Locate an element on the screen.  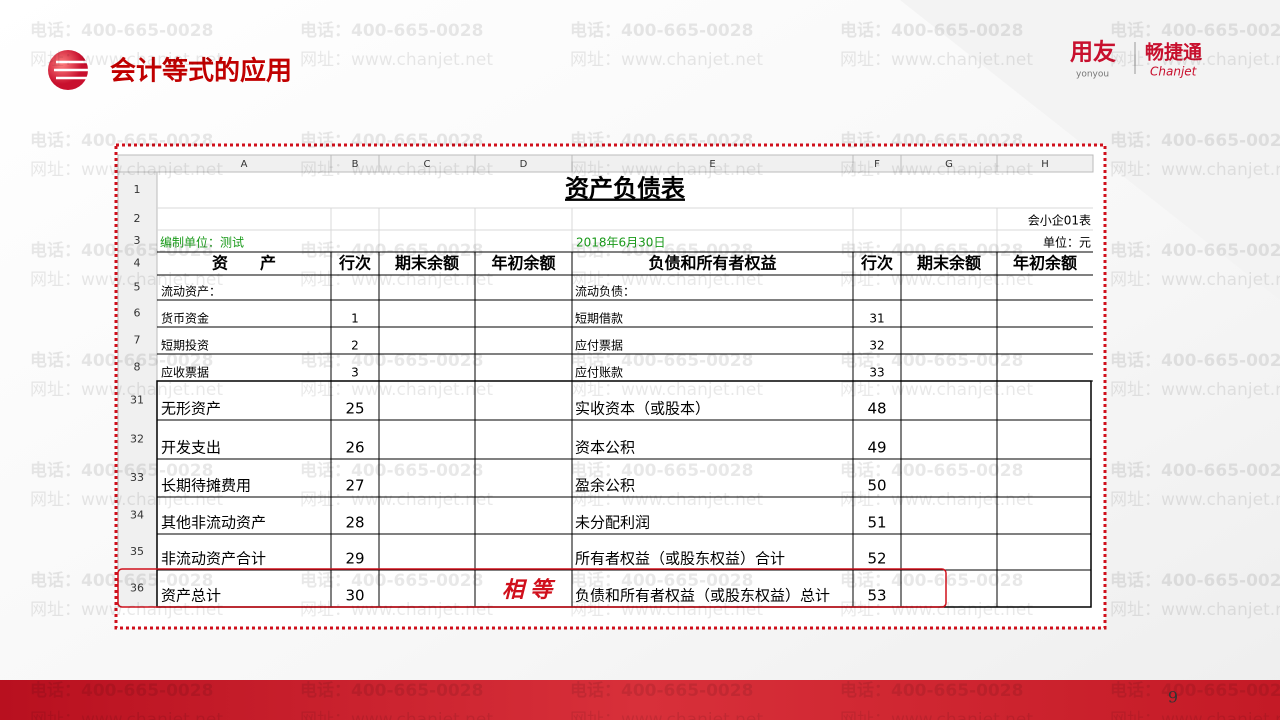
liability-name: 短期借款 is located at coordinates (599, 319).